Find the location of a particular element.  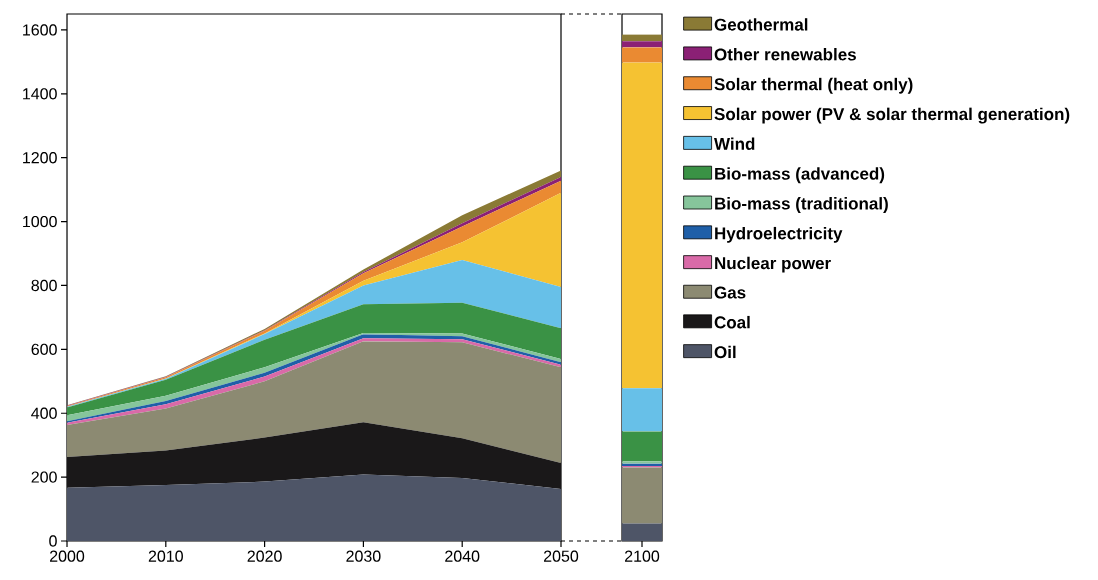

legend-label: Hydroelectricity is located at coordinates (779, 234).